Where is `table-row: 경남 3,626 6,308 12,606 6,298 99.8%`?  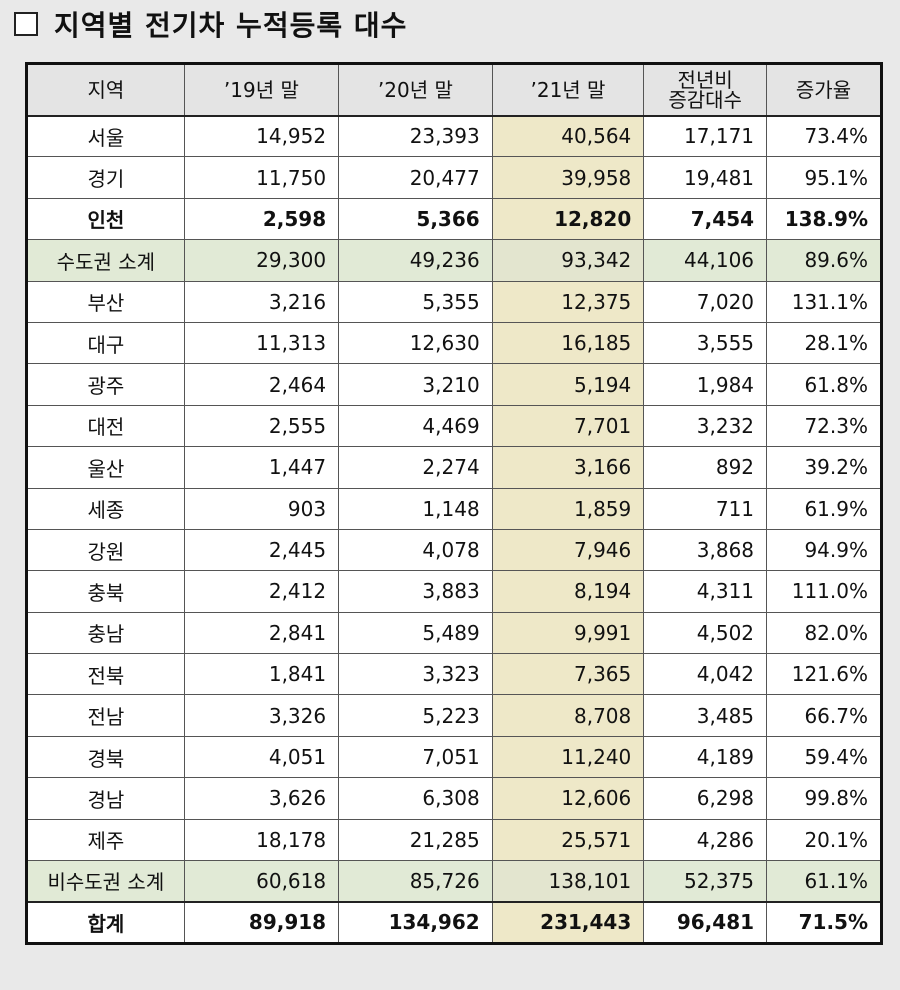 table-row: 경남 3,626 6,308 12,606 6,298 99.8% is located at coordinates (454, 798).